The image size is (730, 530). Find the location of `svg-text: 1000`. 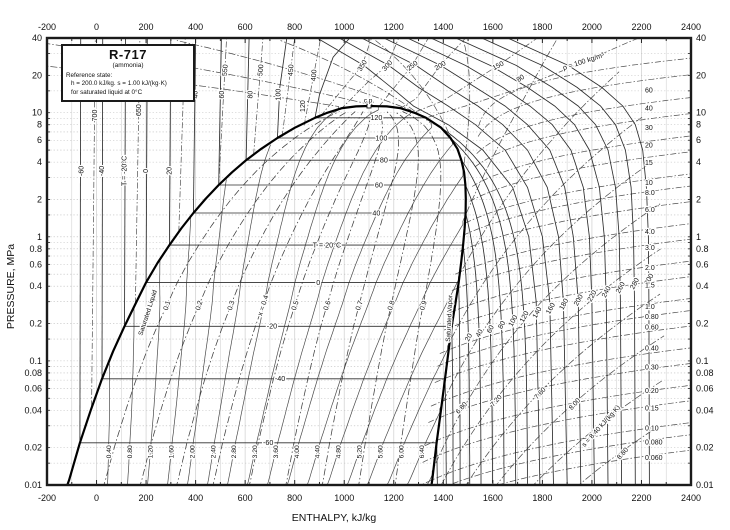

svg-text: 1000 is located at coordinates (344, 498).